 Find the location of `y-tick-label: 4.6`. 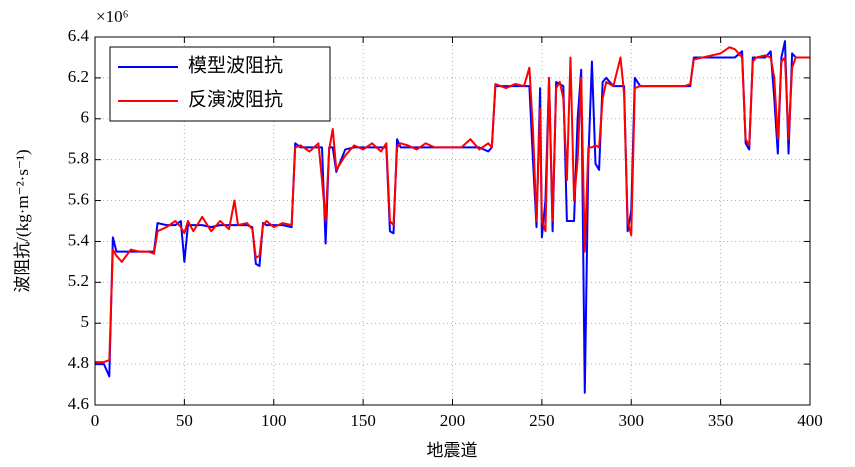

y-tick-label: 4.6 is located at coordinates (78, 403).